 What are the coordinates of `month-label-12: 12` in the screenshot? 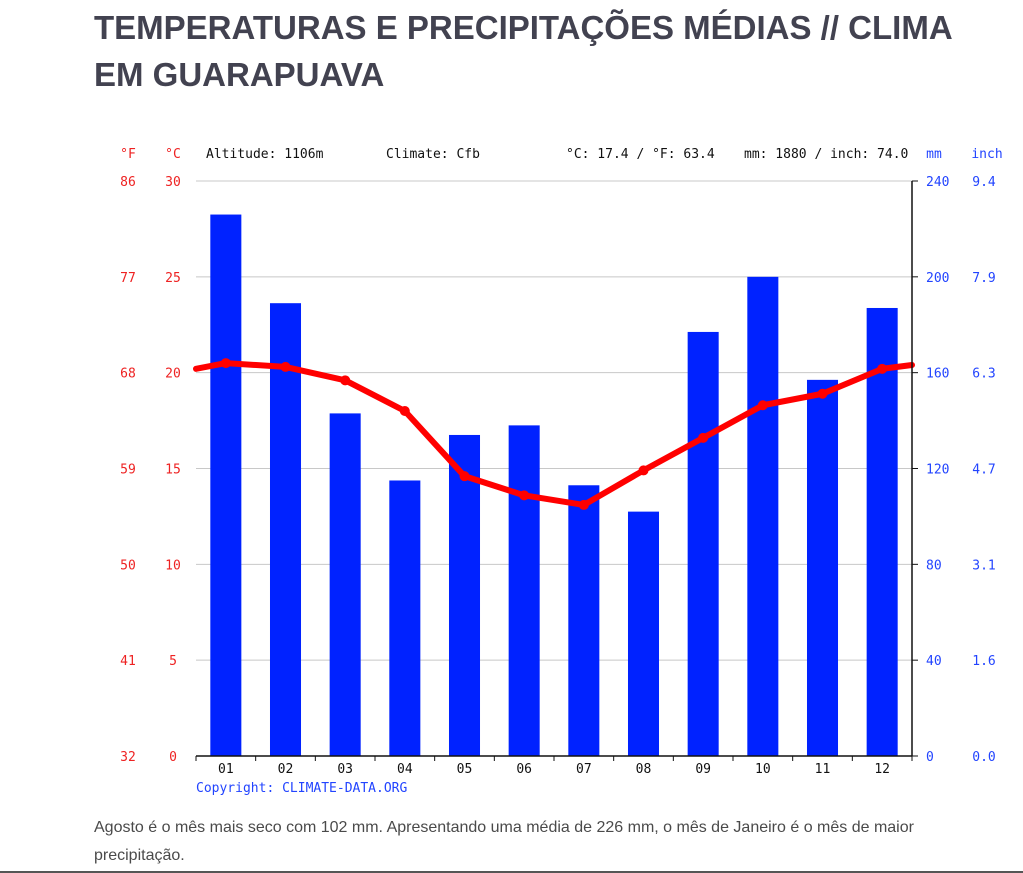 It's located at (882, 769).